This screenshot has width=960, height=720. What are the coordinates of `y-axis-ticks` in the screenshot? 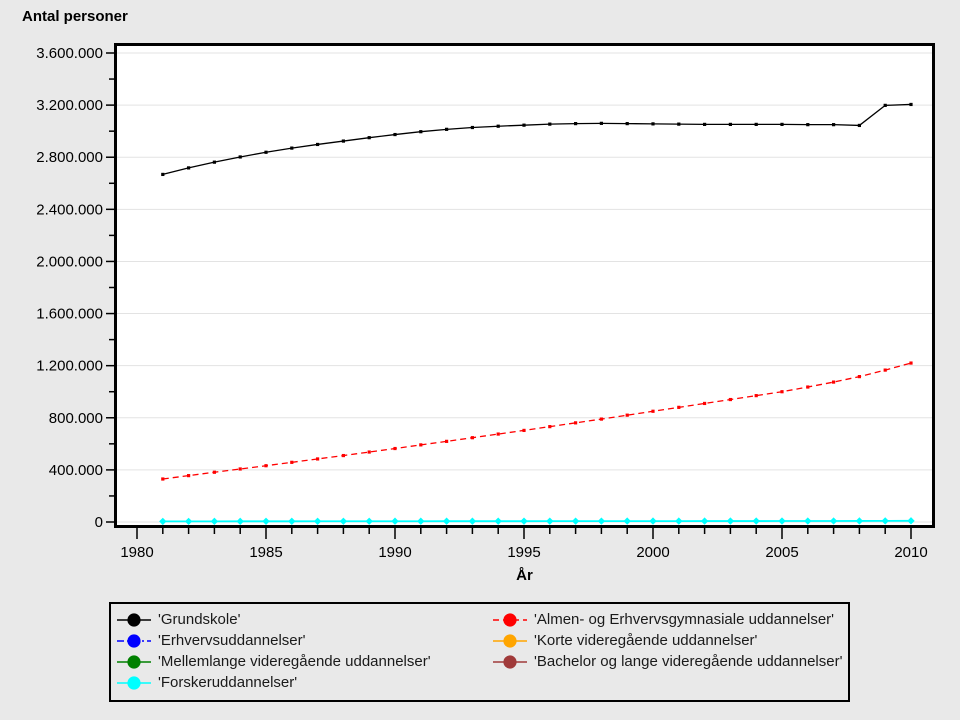 It's located at (110, 287).